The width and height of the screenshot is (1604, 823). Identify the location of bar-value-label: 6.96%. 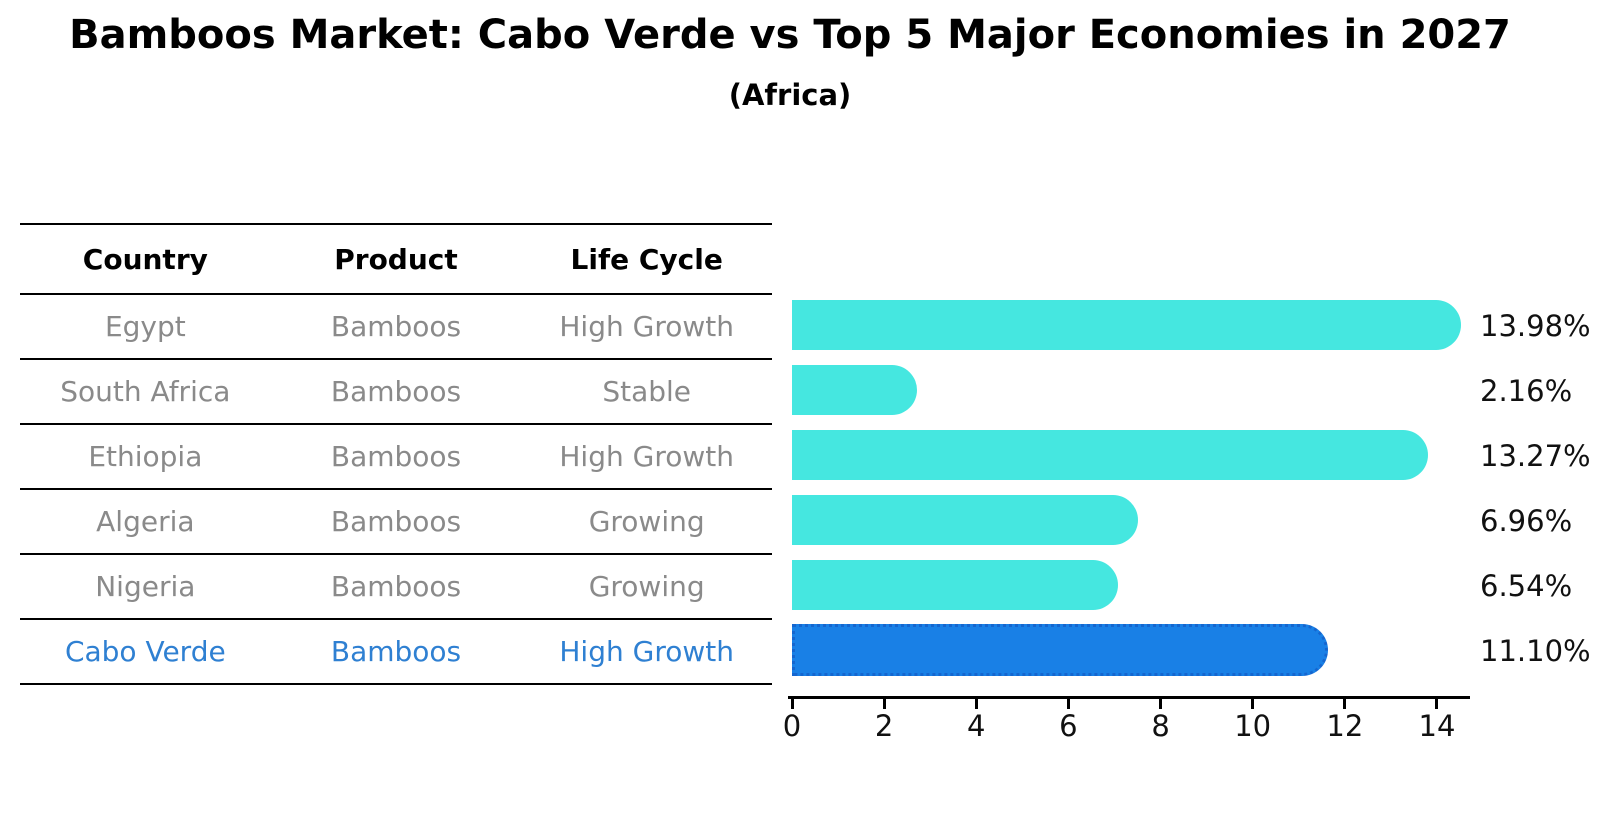
(1526, 520).